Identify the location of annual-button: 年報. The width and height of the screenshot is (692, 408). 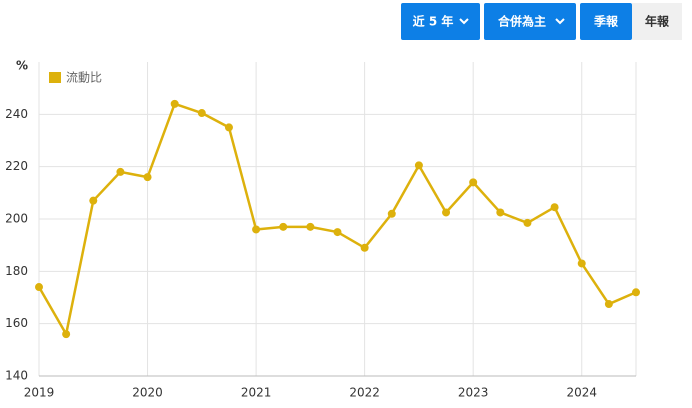
(657, 21).